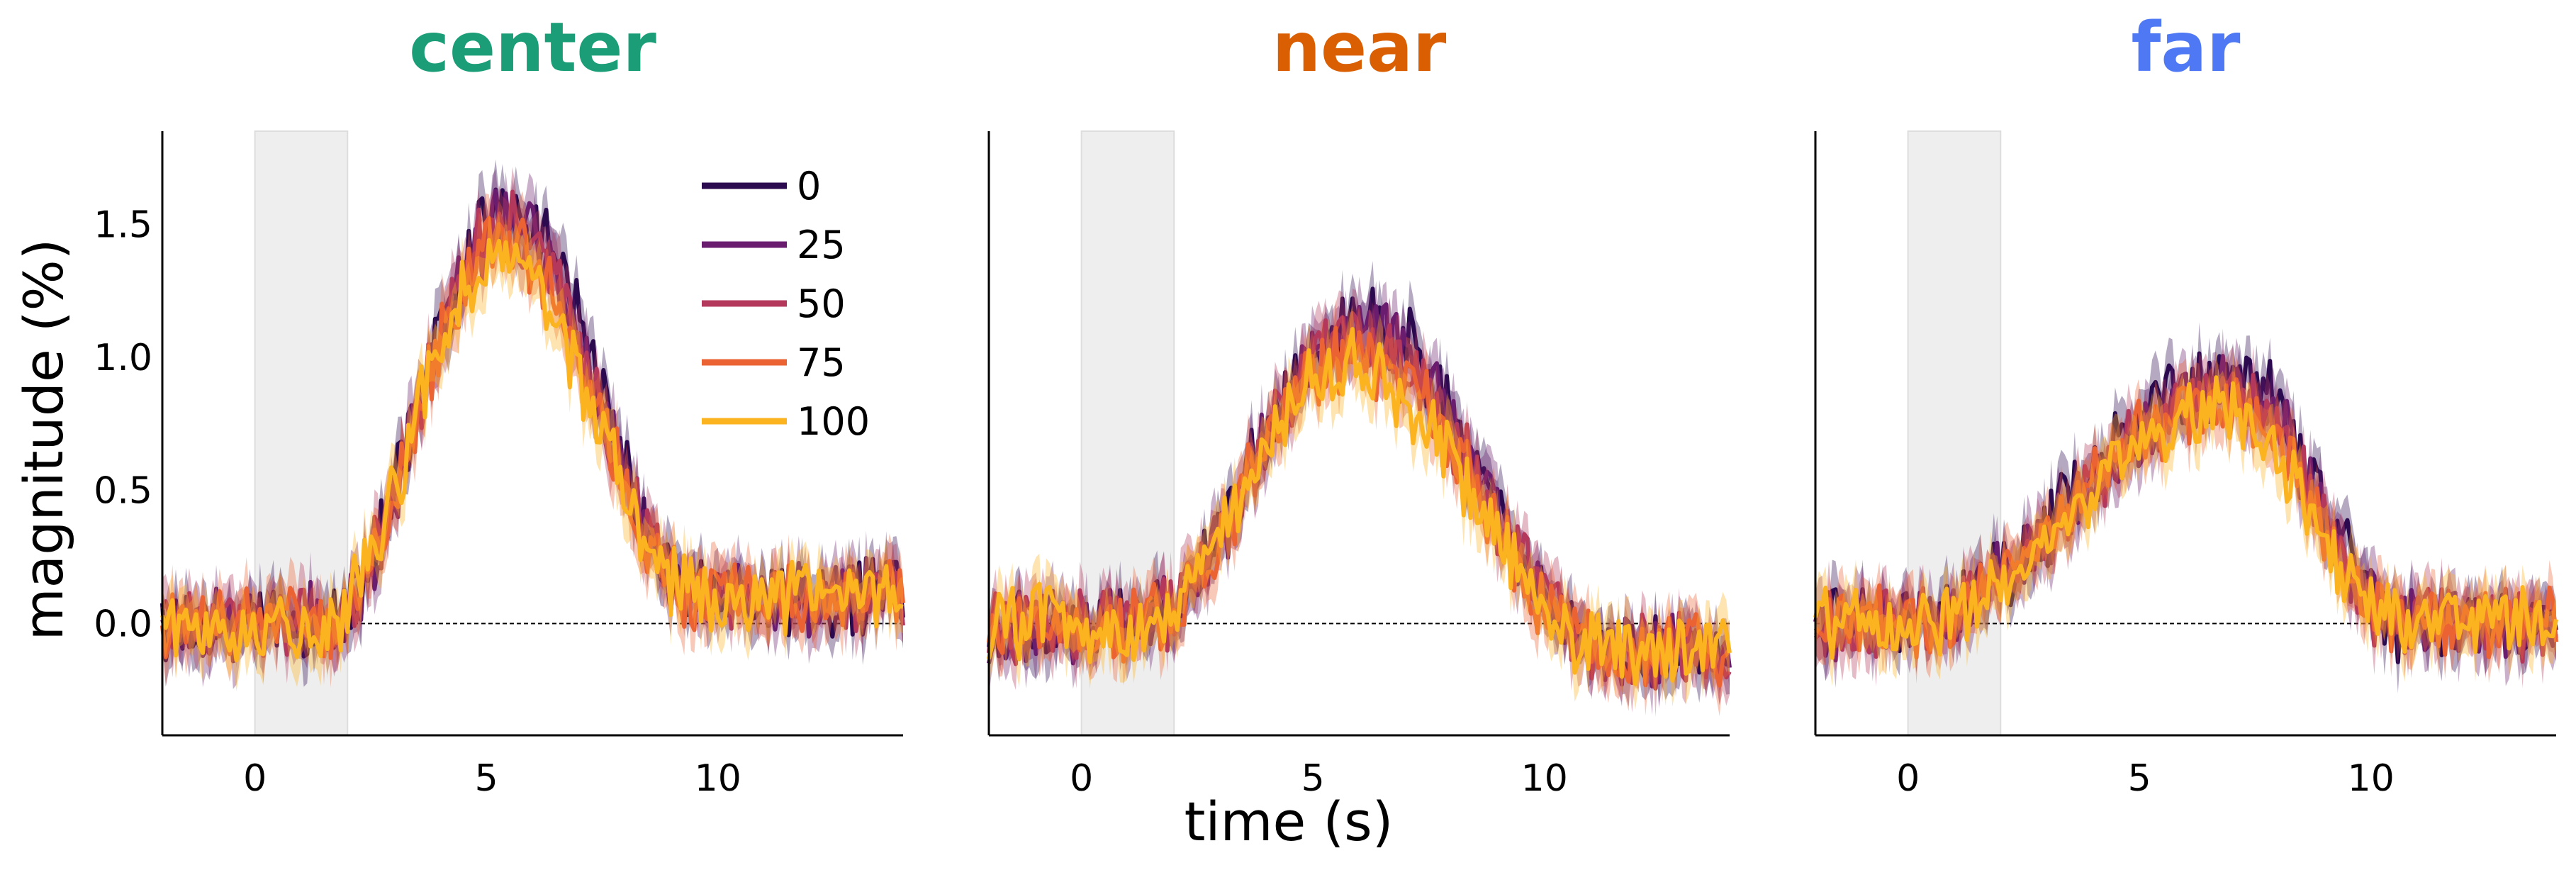  I want to click on x-axis-label: time (s), so click(1289, 822).